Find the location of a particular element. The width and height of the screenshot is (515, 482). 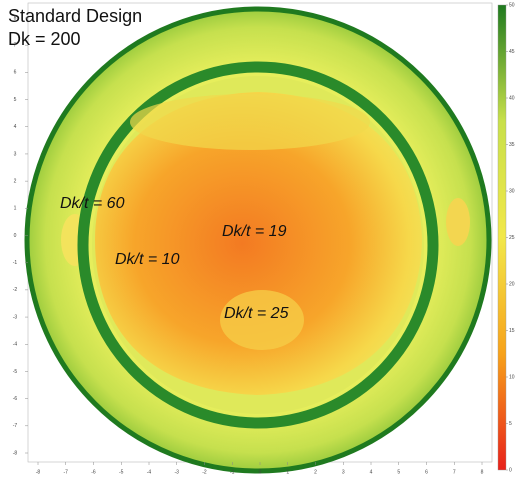

x-tick-label: 2 is located at coordinates (315, 472).